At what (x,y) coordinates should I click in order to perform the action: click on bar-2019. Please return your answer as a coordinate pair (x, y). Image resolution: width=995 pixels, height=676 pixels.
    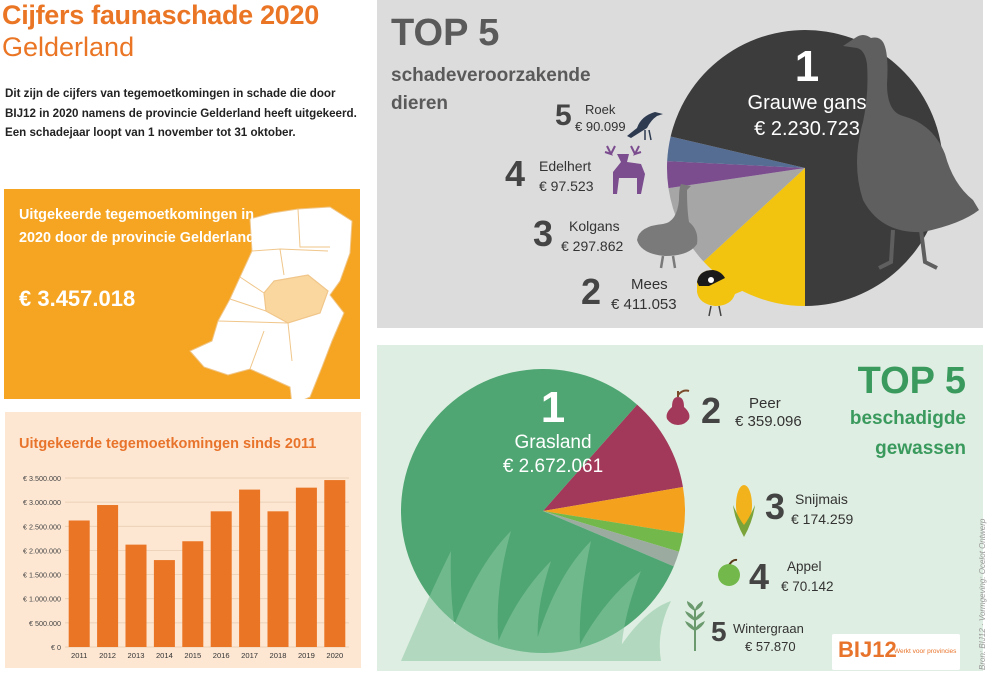
    Looking at the image, I should click on (306, 567).